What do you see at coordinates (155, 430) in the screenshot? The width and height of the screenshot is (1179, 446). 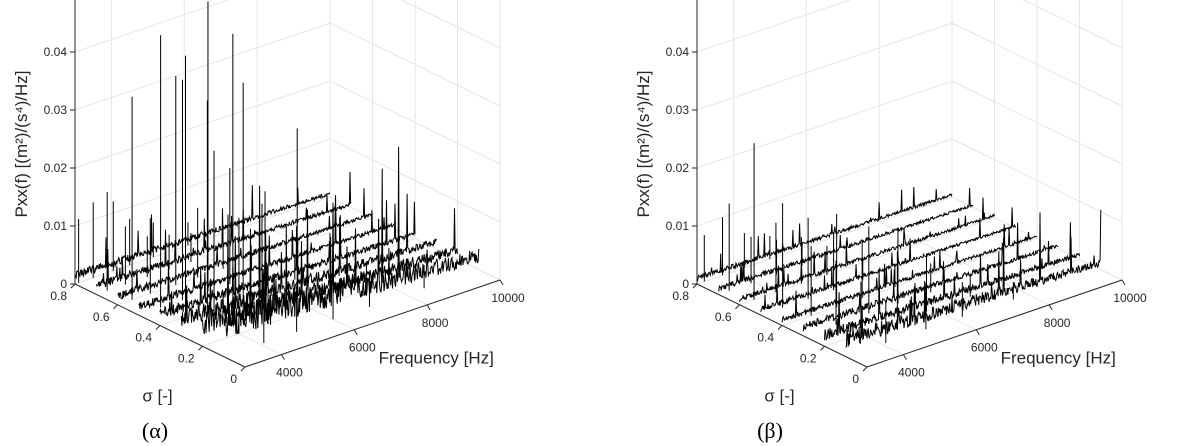 I see `panel-caption: (α)` at bounding box center [155, 430].